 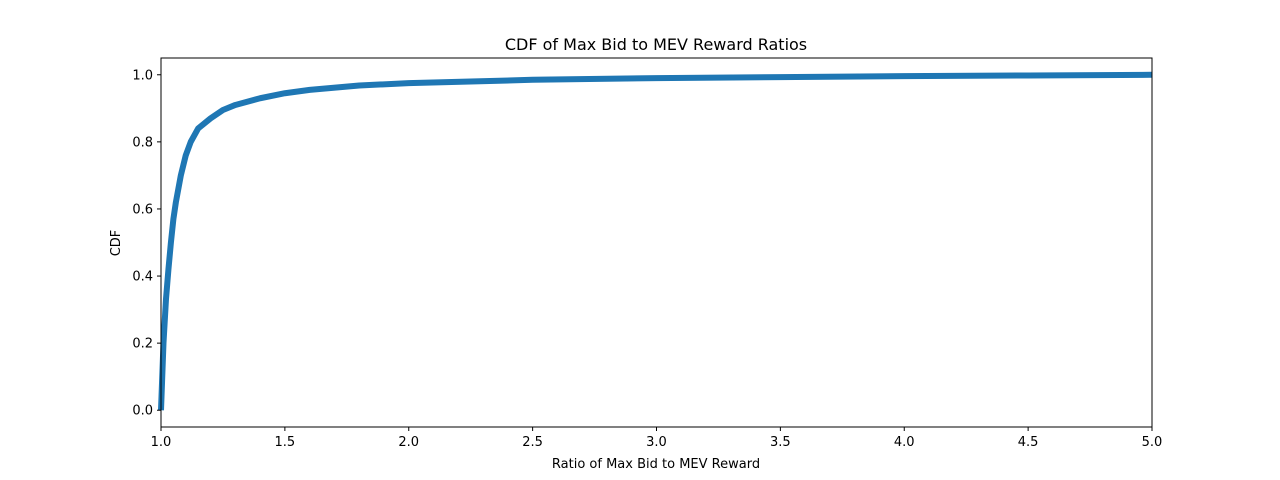 I want to click on x-tick-label: 4.0, so click(x=904, y=442).